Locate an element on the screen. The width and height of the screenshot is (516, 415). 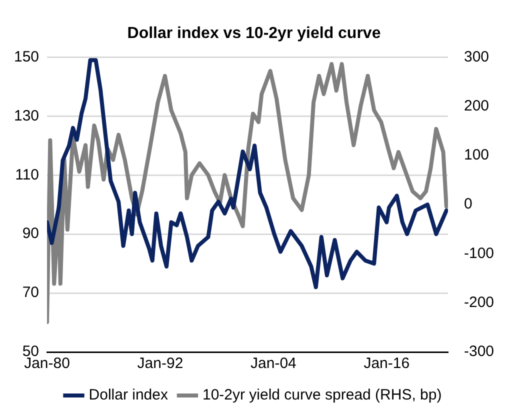
x-tick-label: Jan-04 is located at coordinates (273, 363).